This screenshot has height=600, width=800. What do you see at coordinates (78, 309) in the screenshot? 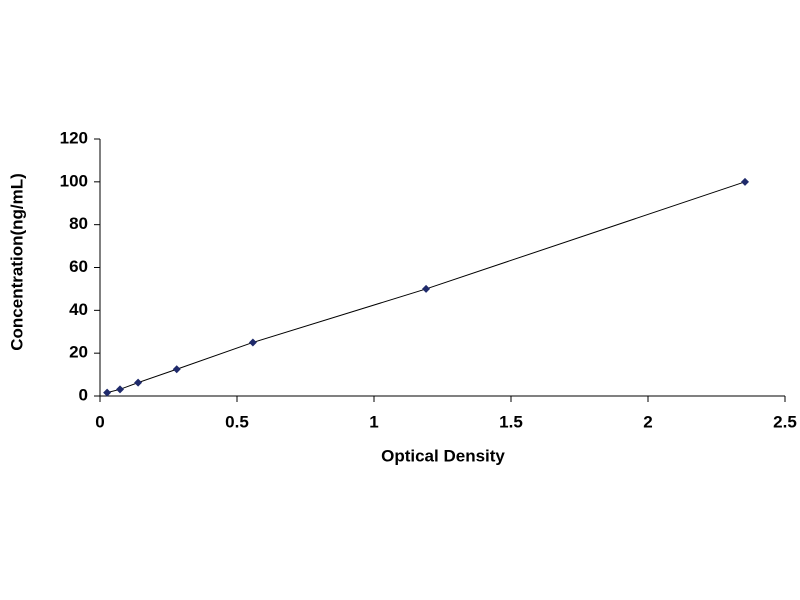
I see `y-tick-label: 40` at bounding box center [78, 309].